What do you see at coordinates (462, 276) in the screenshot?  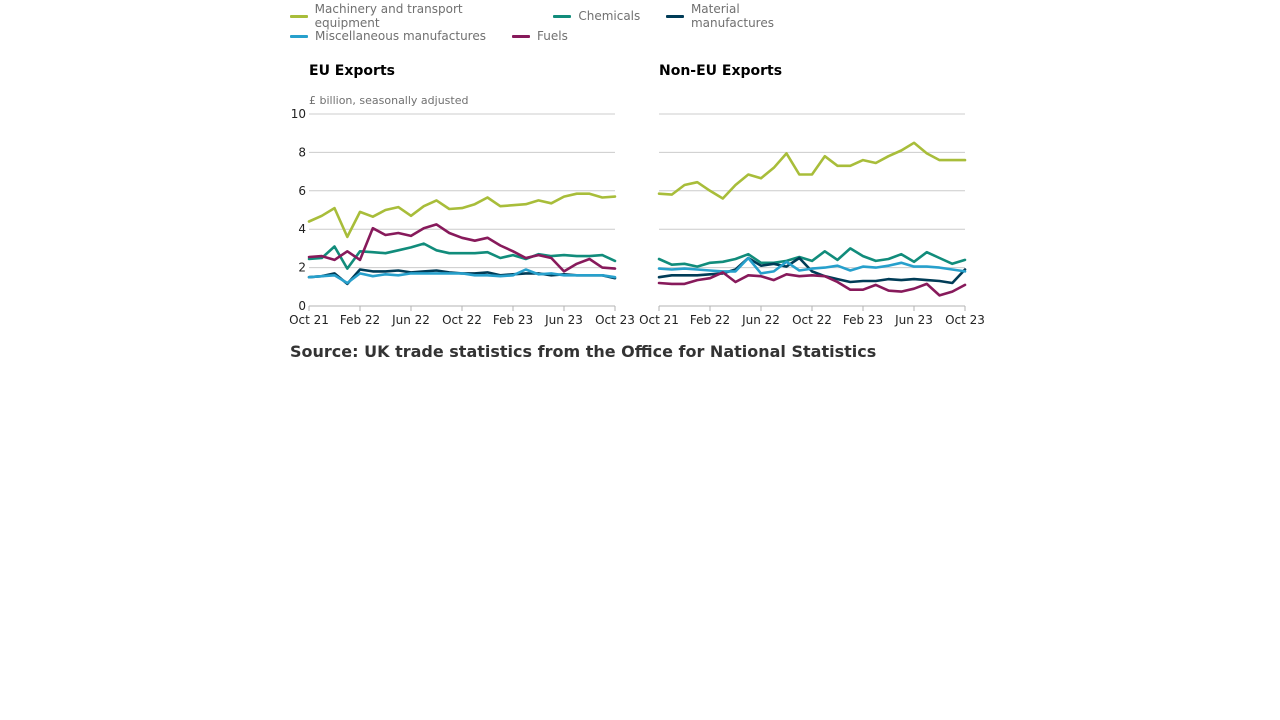 I see `eu-series-line-miscellaneous` at bounding box center [462, 276].